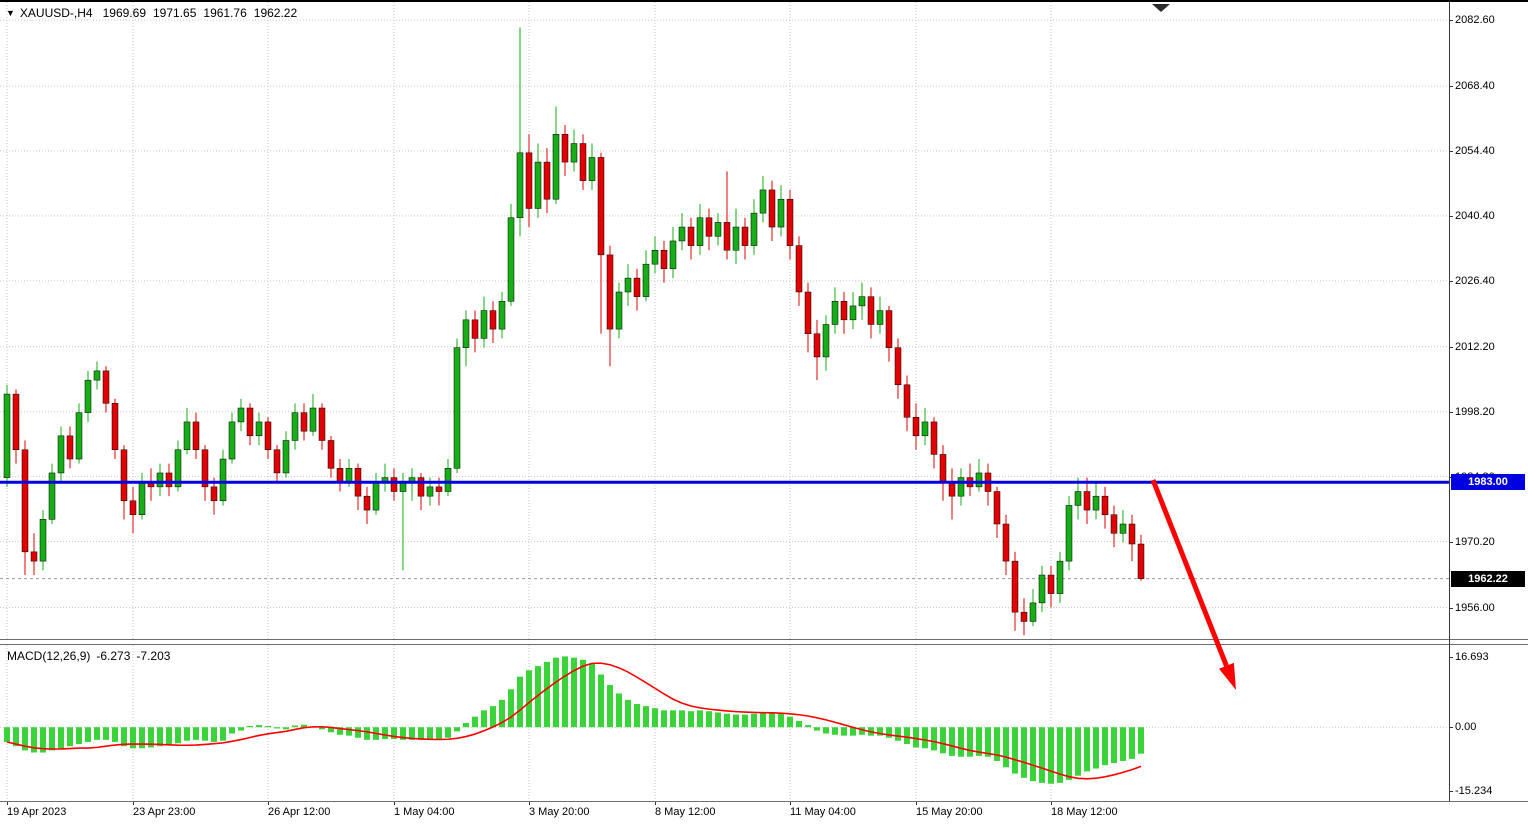  Describe the element at coordinates (1475, 150) in the screenshot. I see `price-tick-label: 2054.40` at that location.